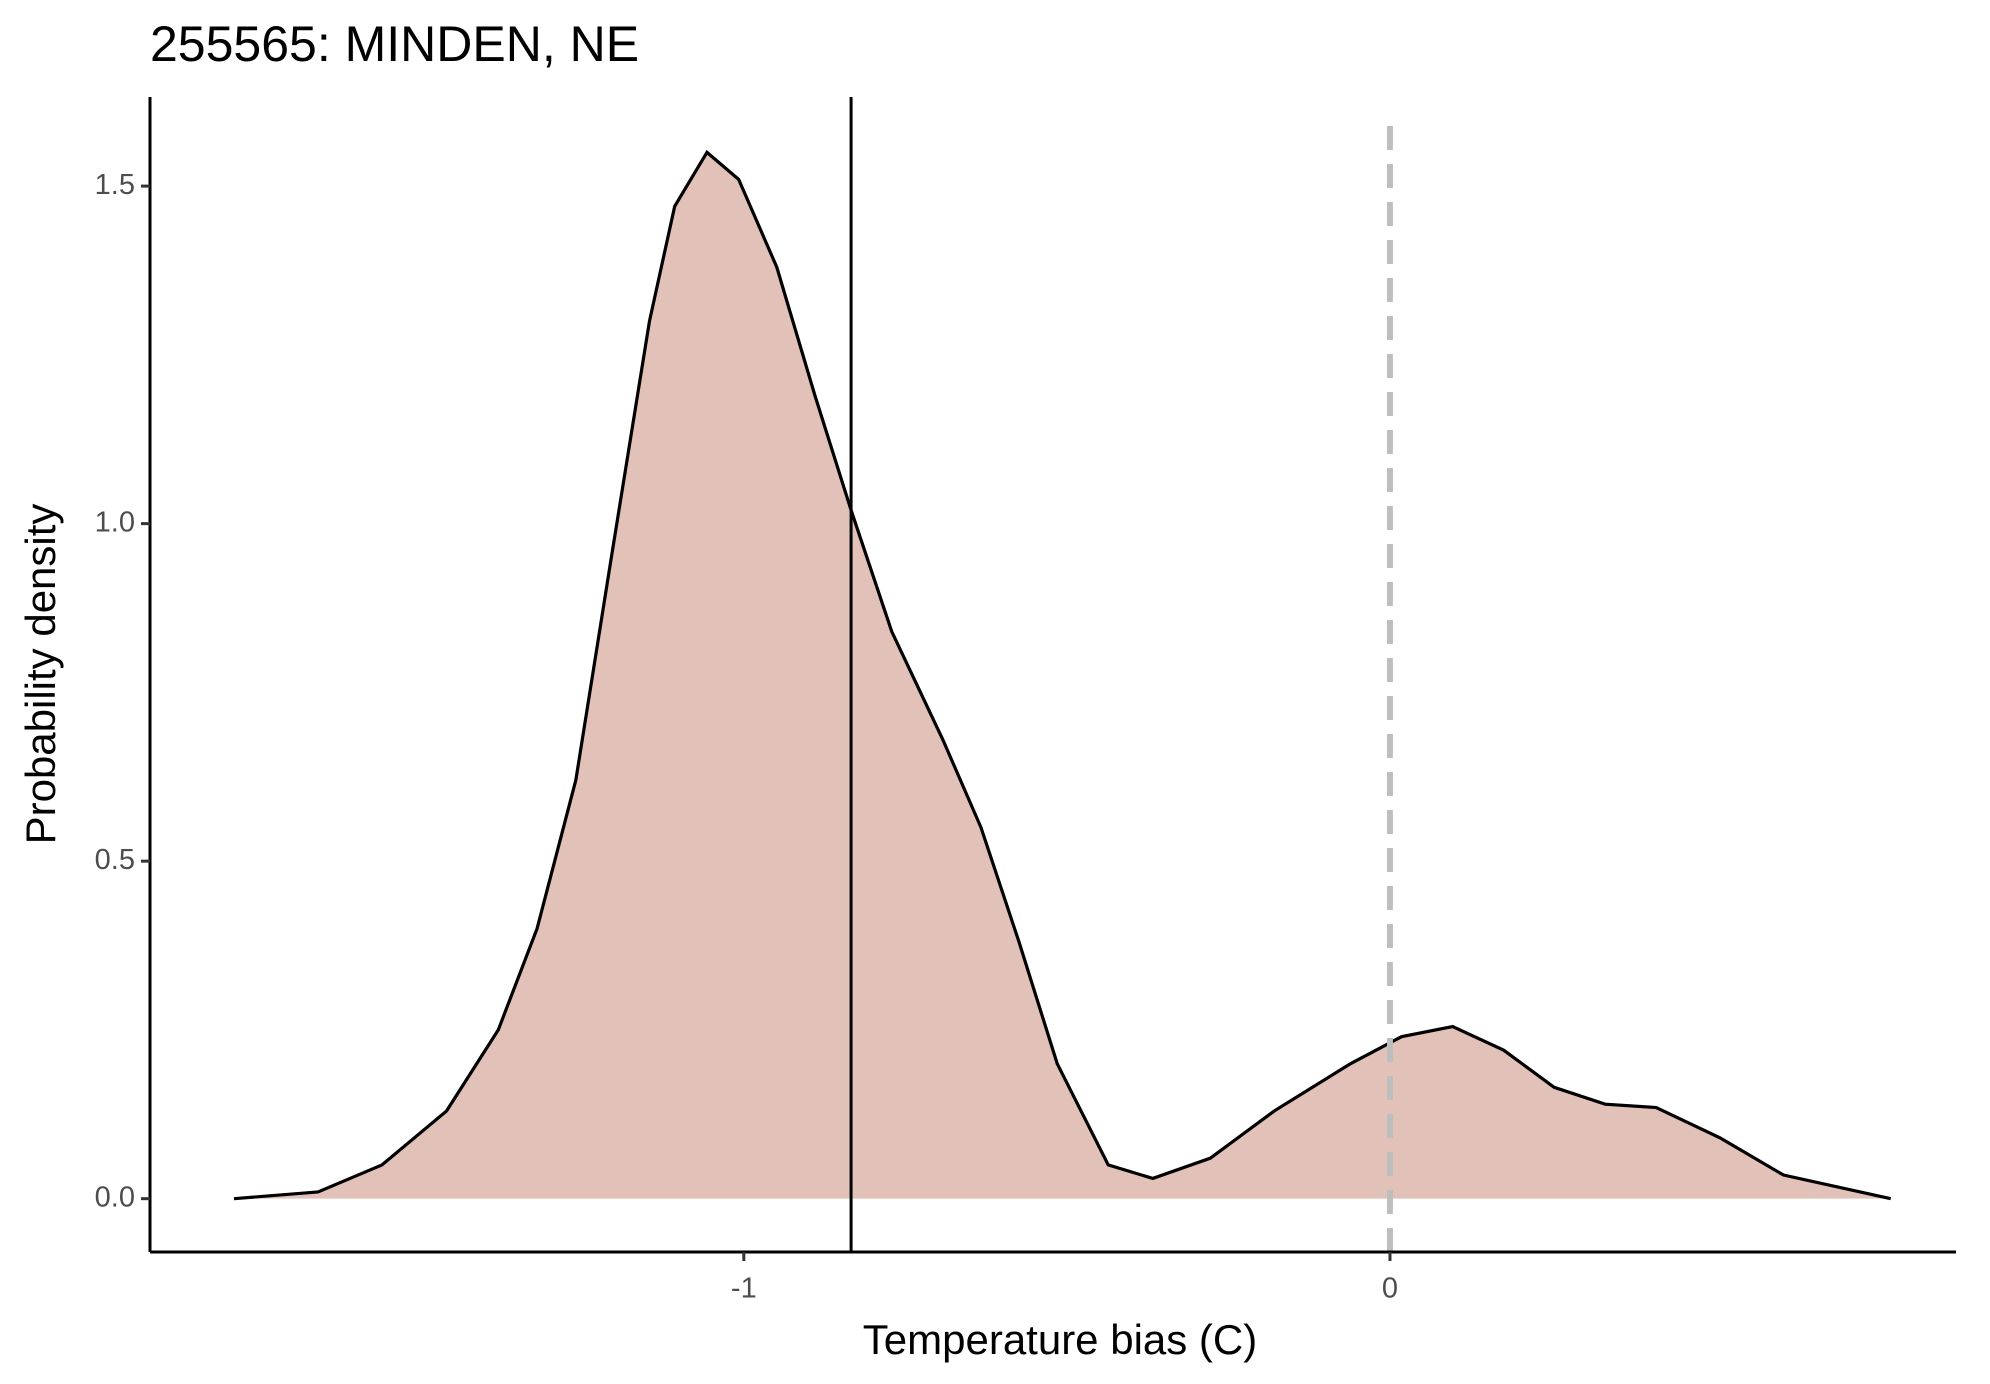 This screenshot has width=1990, height=1384. Describe the element at coordinates (1060, 1339) in the screenshot. I see `x-axis-title: Temperature bias (C)` at that location.